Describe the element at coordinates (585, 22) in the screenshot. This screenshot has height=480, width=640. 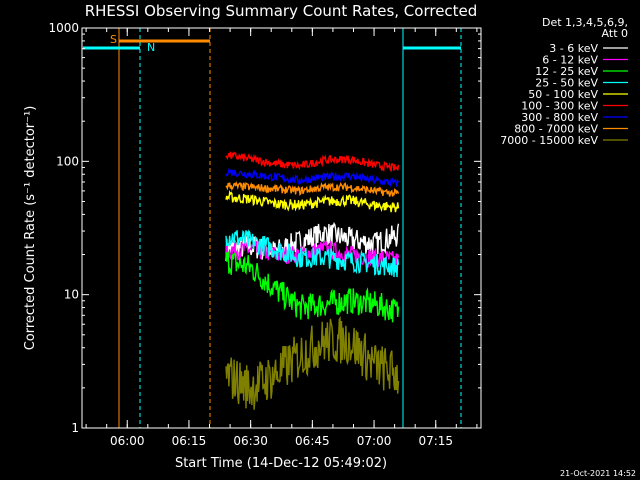
I see `legend-header-line: Det 1,3,4,5,6,9,` at that location.